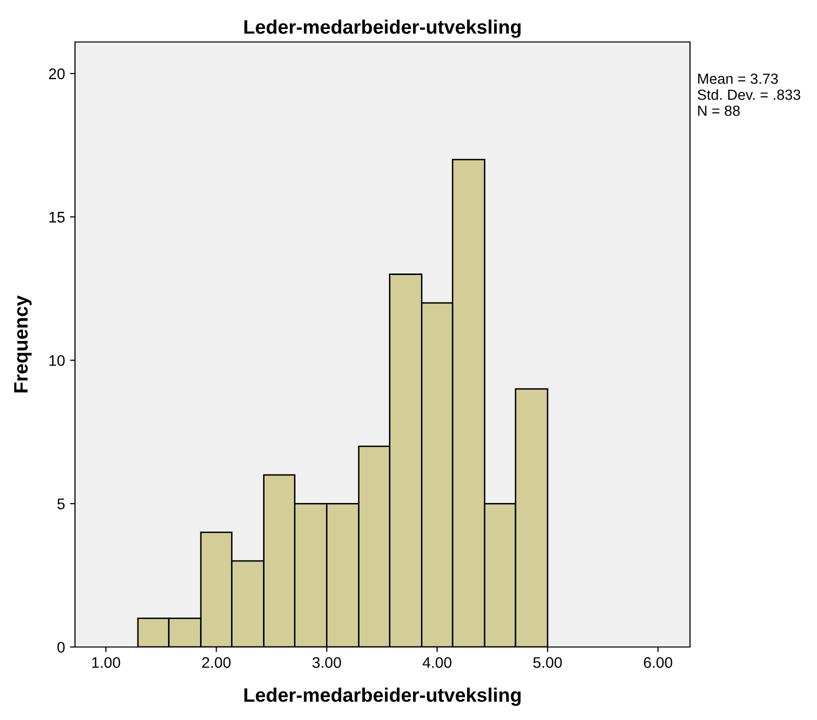 The width and height of the screenshot is (817, 720). Describe the element at coordinates (61, 504) in the screenshot. I see `y-tick-label: 5` at that location.